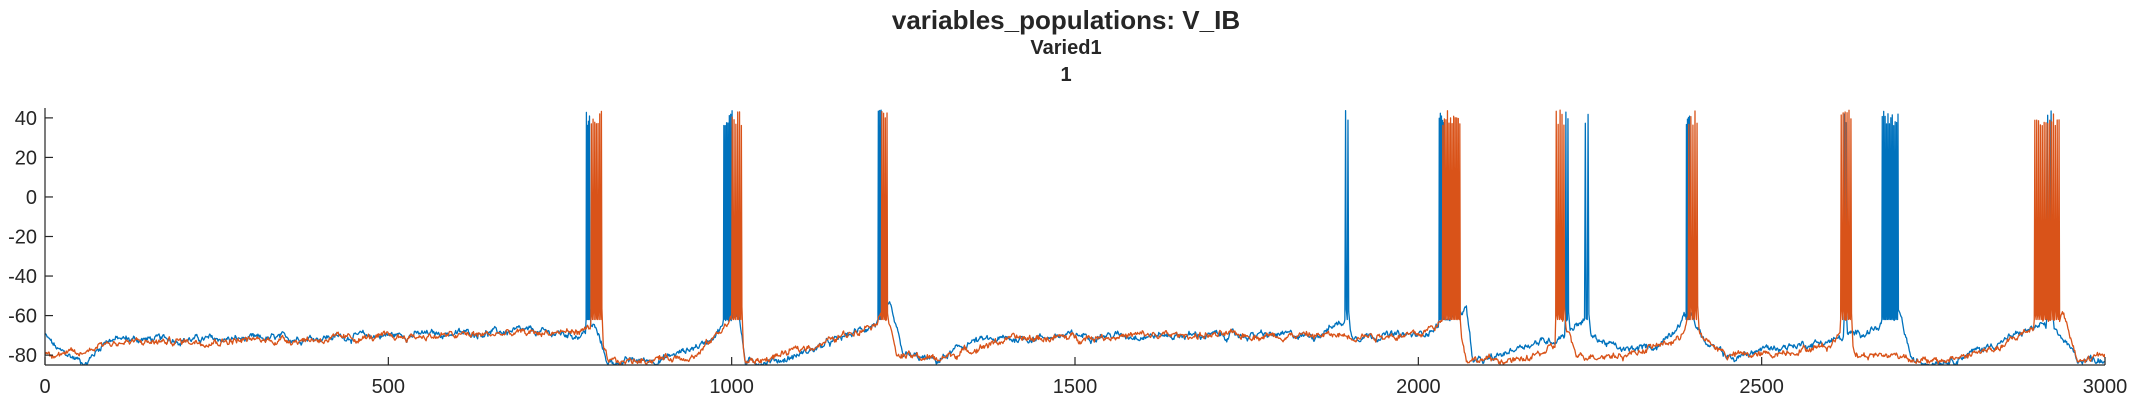  Describe the element at coordinates (1065, 75) in the screenshot. I see `chart-subtitle-2: 1` at that location.